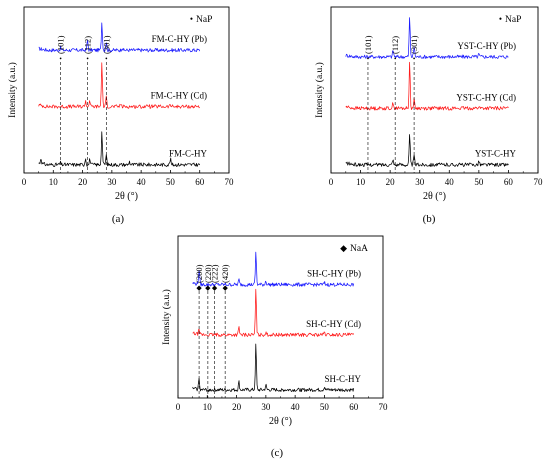 Image resolution: width=550 pixels, height=464 pixels. I want to click on series-label: FM-C-HY (Pb), so click(179, 39).